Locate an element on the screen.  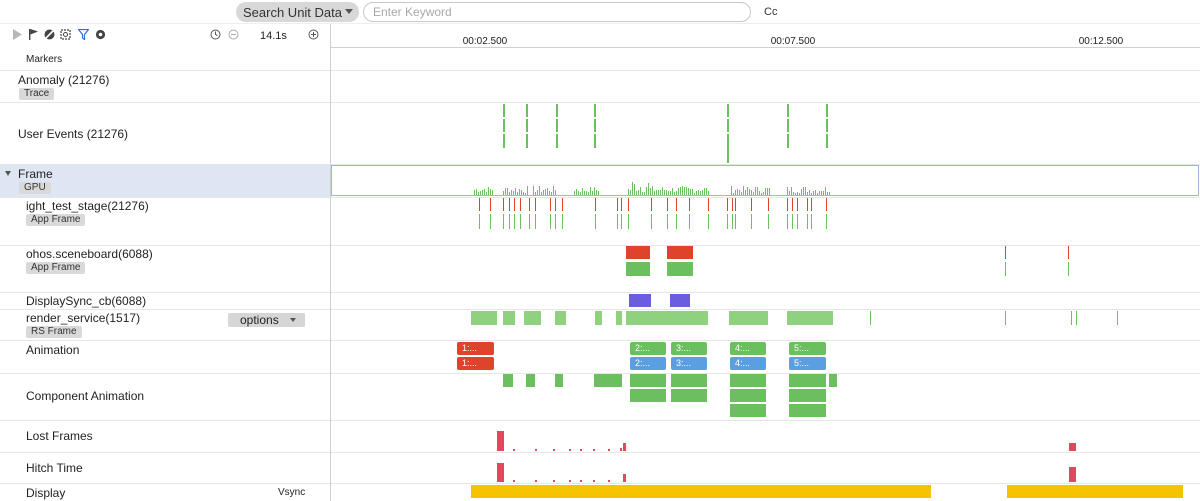
rs-frame-mark is located at coordinates (870, 318).